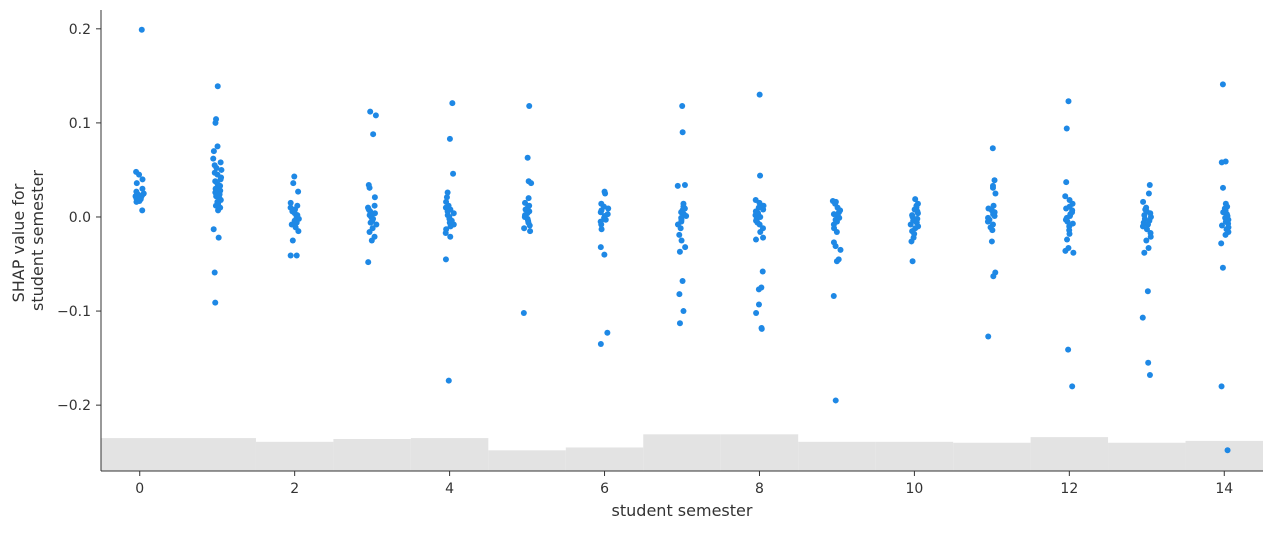 The height and width of the screenshot is (534, 1273). Describe the element at coordinates (139, 489) in the screenshot. I see `x-tick-label: 0` at that location.